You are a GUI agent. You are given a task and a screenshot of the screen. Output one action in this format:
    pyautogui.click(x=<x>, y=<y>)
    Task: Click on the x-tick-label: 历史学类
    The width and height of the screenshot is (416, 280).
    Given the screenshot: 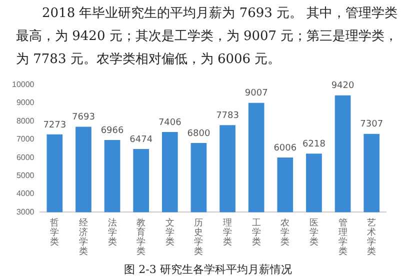 What is the action you would take?
    pyautogui.click(x=199, y=236)
    